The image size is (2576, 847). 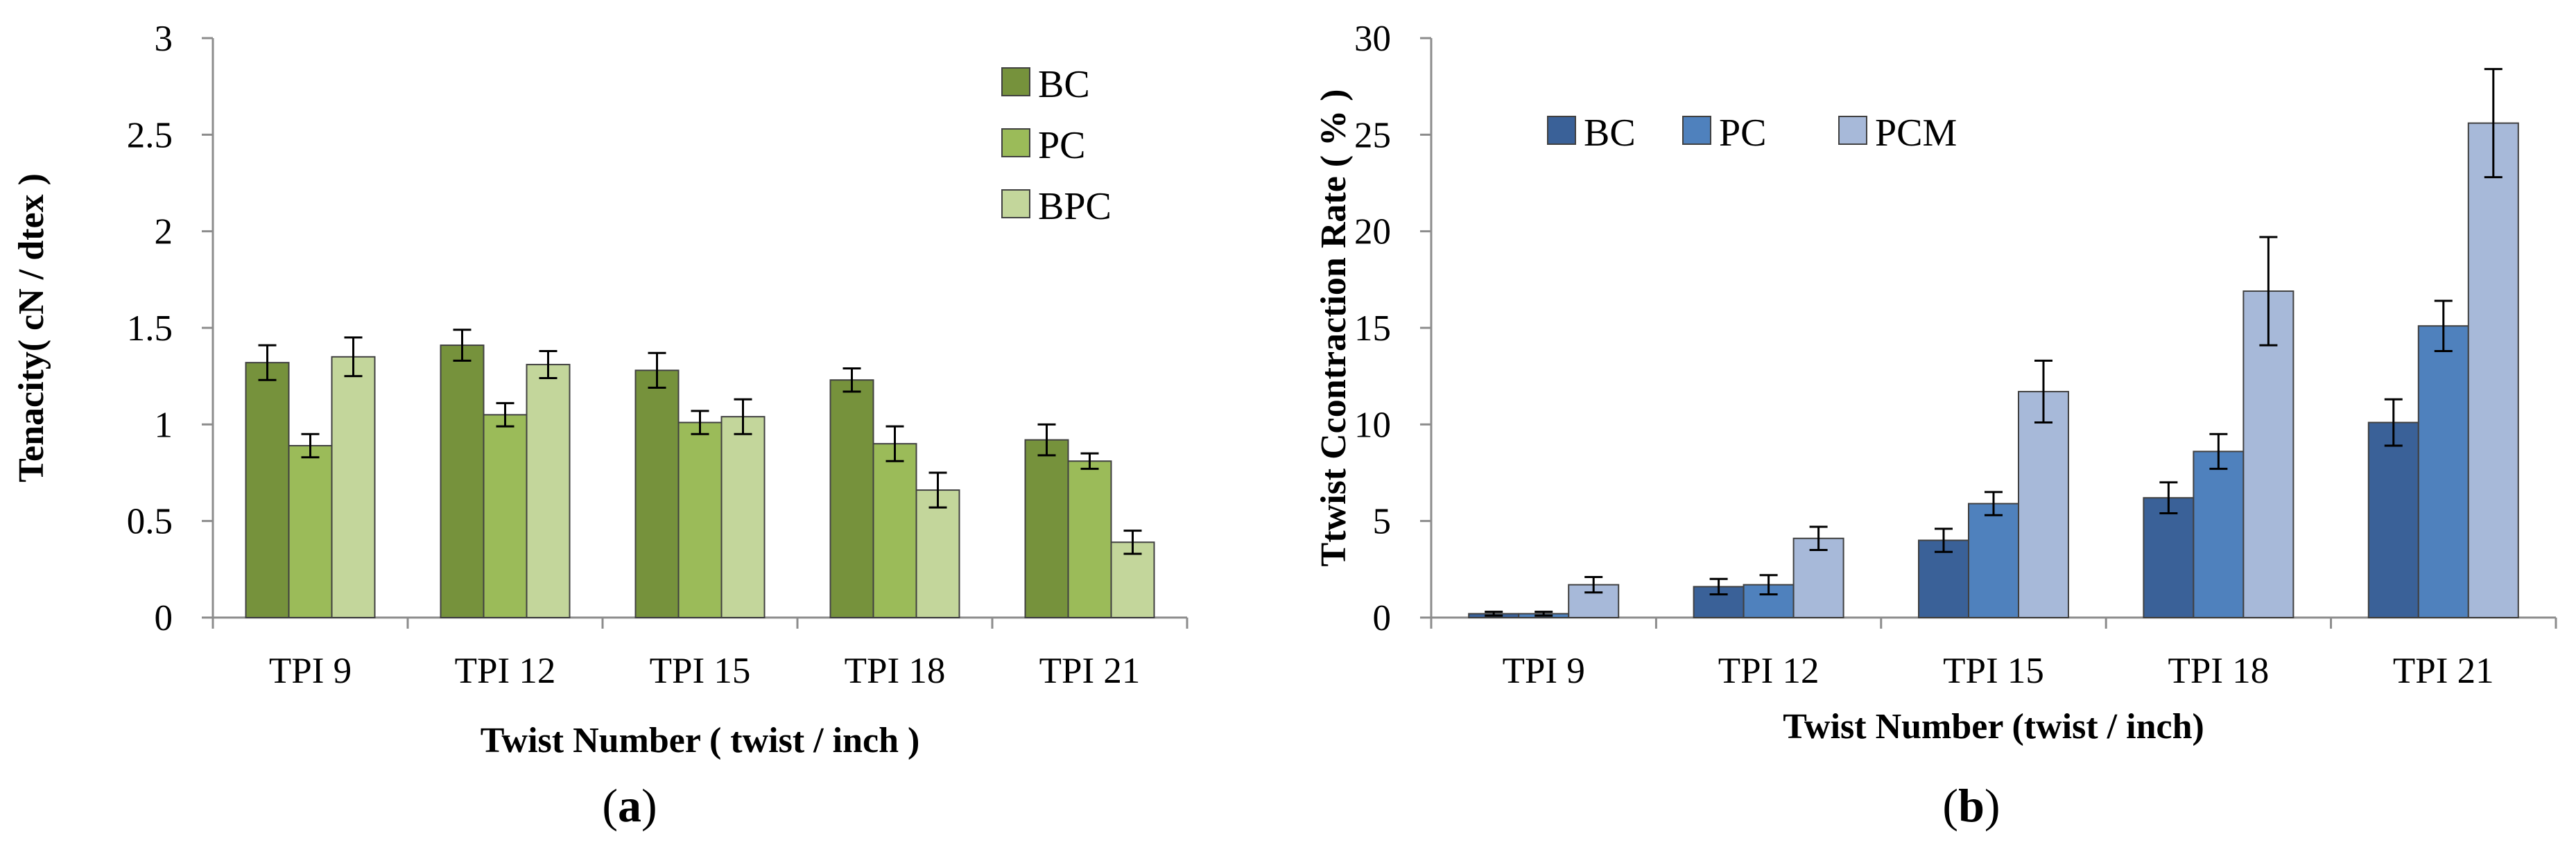 I want to click on chart-a-y-tick-label: 0, so click(x=164, y=618).